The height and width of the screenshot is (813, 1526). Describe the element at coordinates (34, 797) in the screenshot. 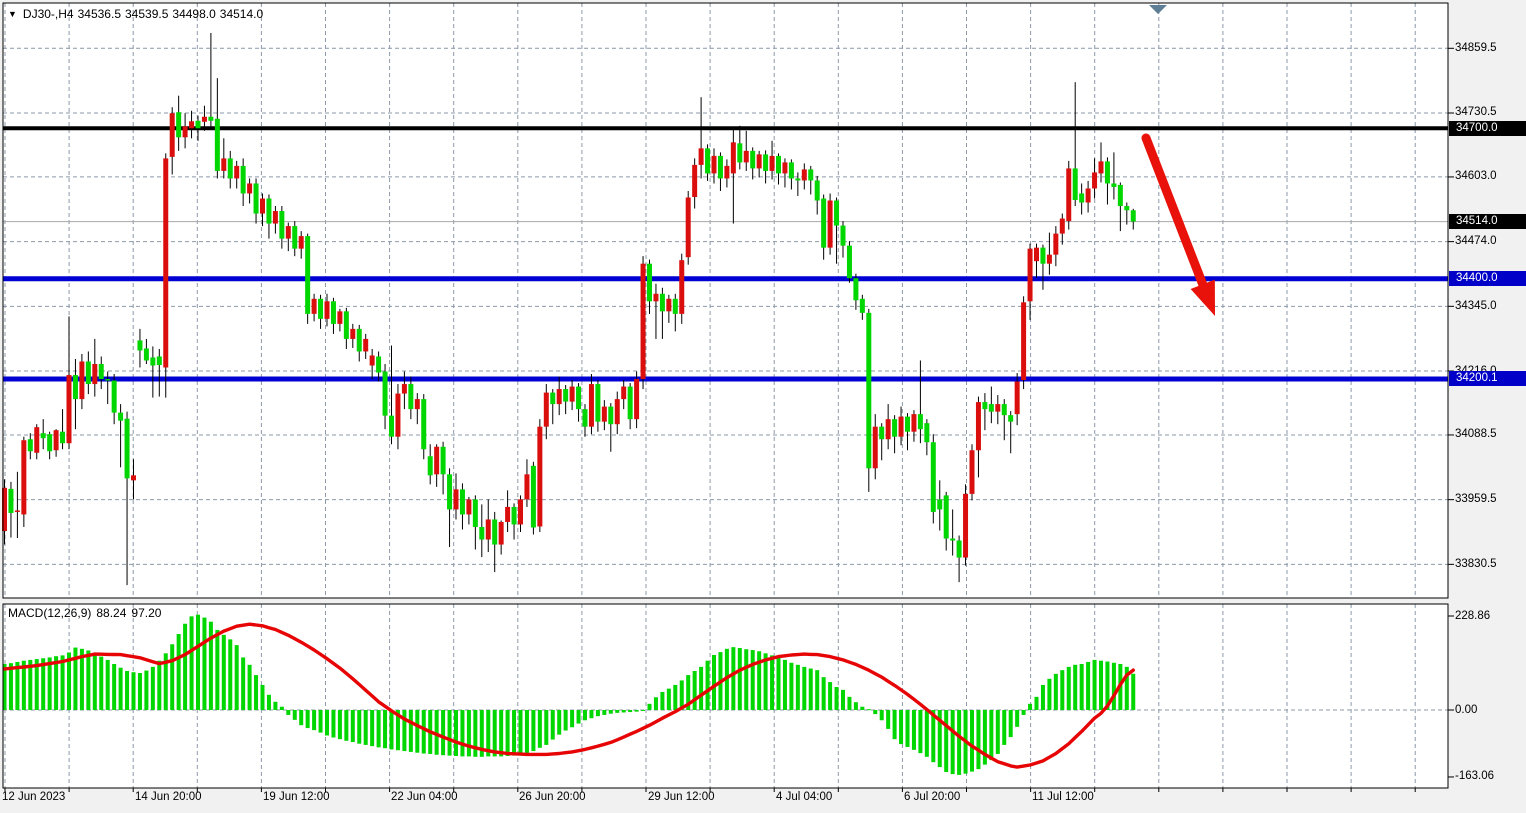

I see `time-tick-label: 12 Jun 2023` at that location.